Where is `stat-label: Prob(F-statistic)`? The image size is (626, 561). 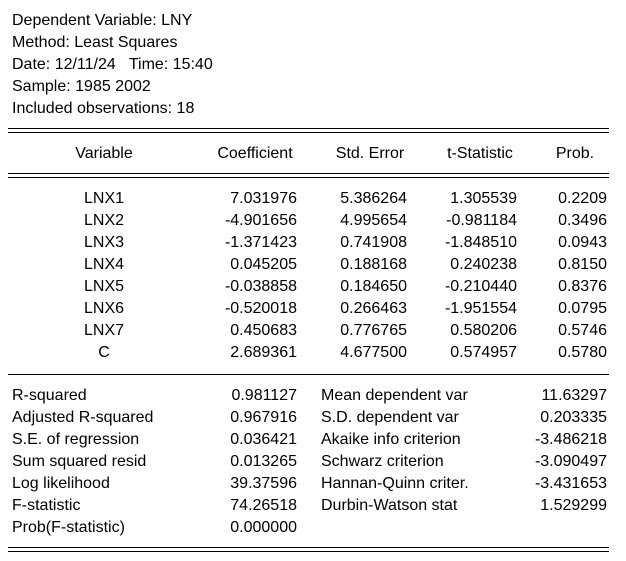
stat-label: Prob(F-statistic) is located at coordinates (68, 527).